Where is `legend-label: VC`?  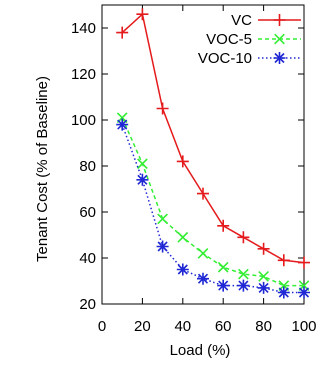
legend-label: VC is located at coordinates (241, 20).